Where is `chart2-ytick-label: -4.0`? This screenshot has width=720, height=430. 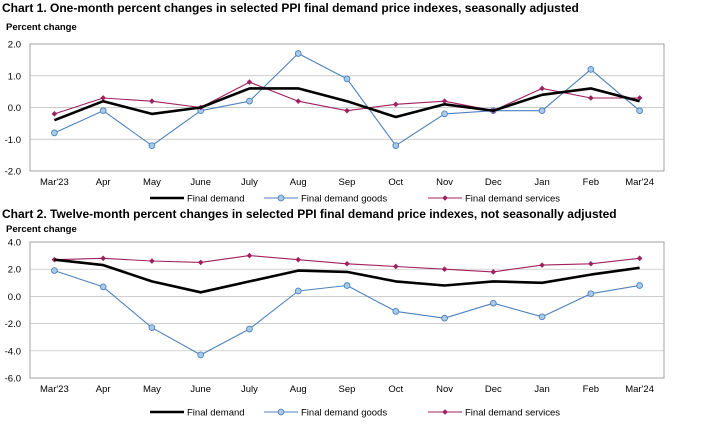
chart2-ytick-label: -4.0 is located at coordinates (13, 351).